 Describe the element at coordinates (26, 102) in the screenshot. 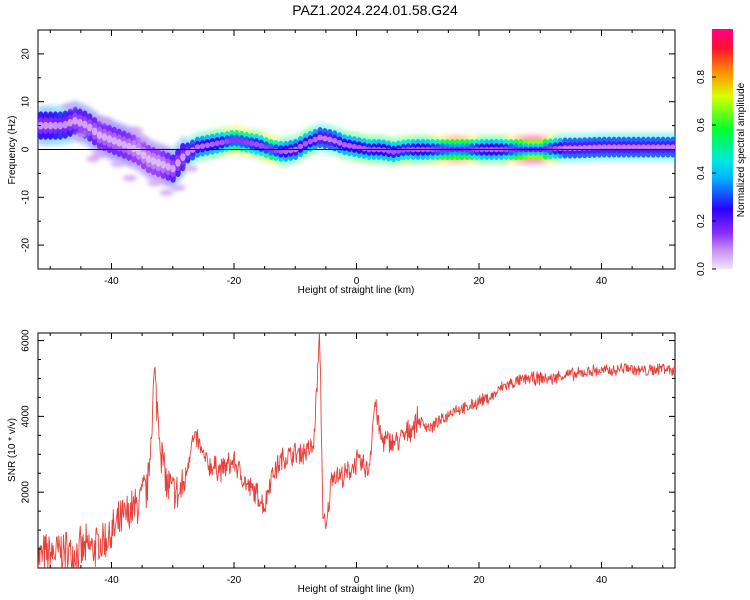

I see `spectrogram-y-tick-label: 10` at that location.